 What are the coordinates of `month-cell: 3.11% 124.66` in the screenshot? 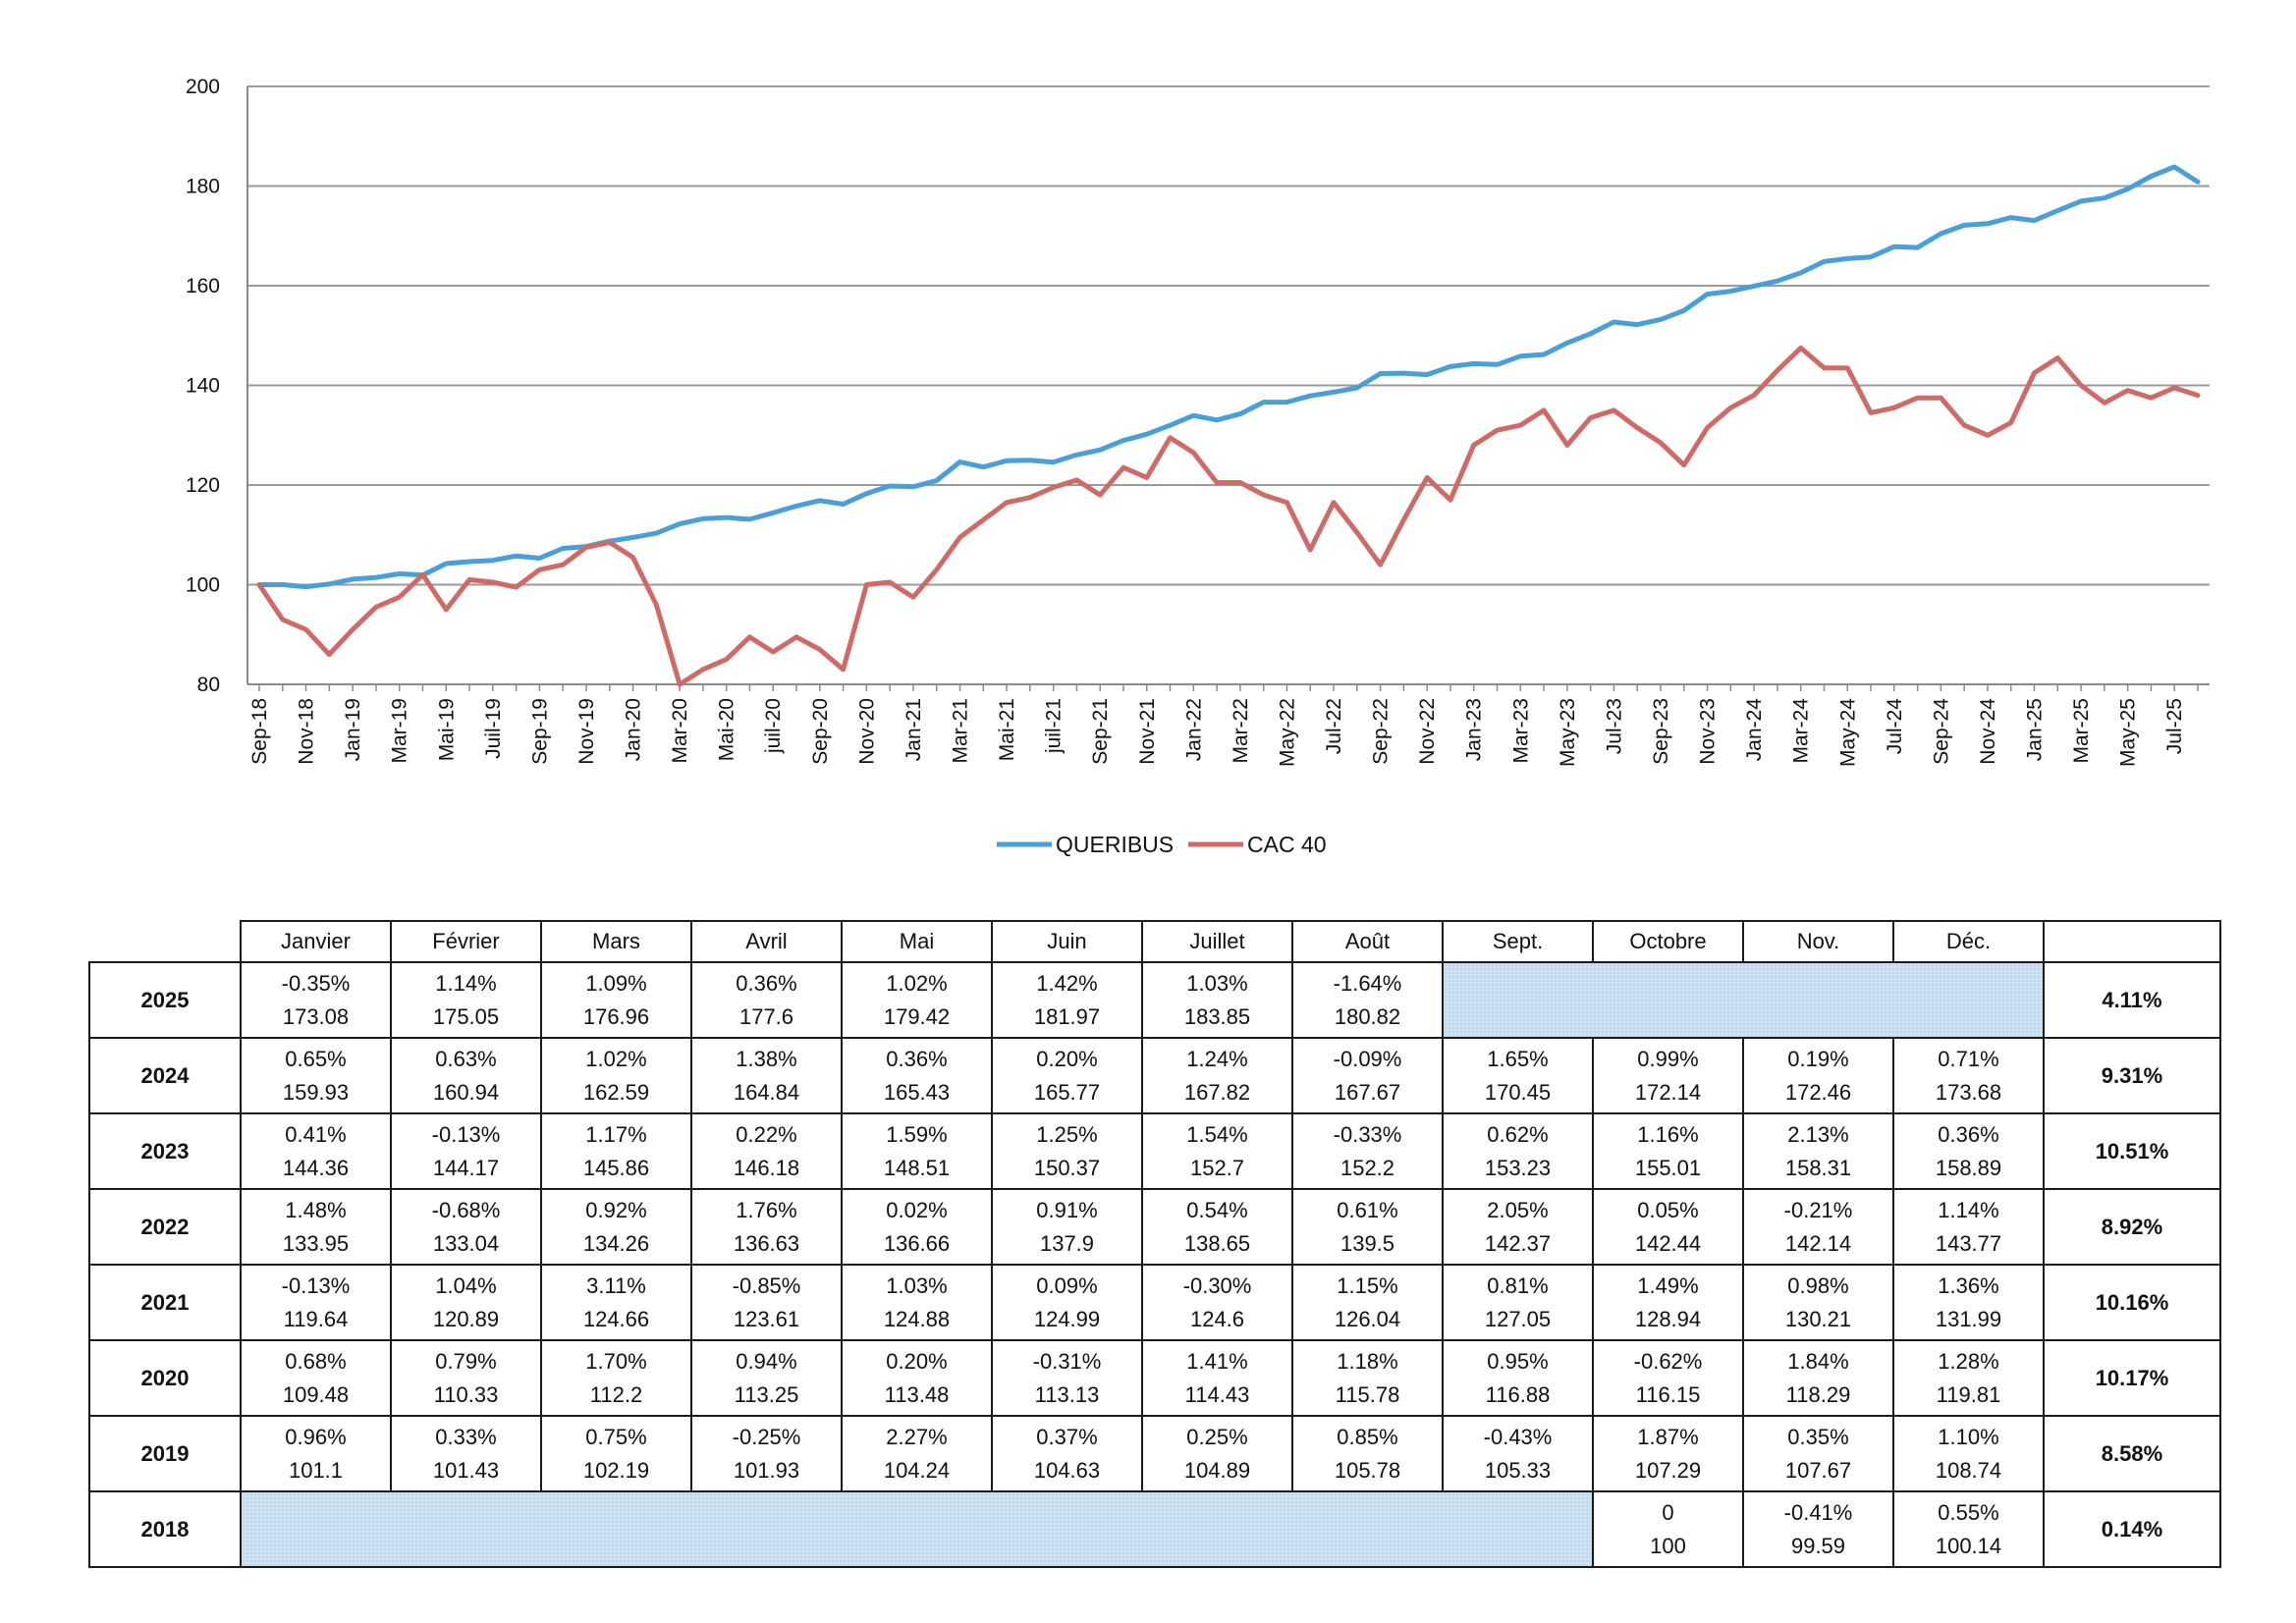 It's located at (616, 1302).